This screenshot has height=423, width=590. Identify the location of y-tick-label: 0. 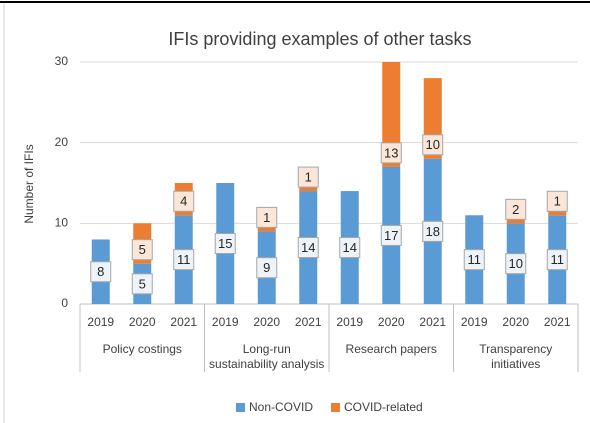
(64, 303).